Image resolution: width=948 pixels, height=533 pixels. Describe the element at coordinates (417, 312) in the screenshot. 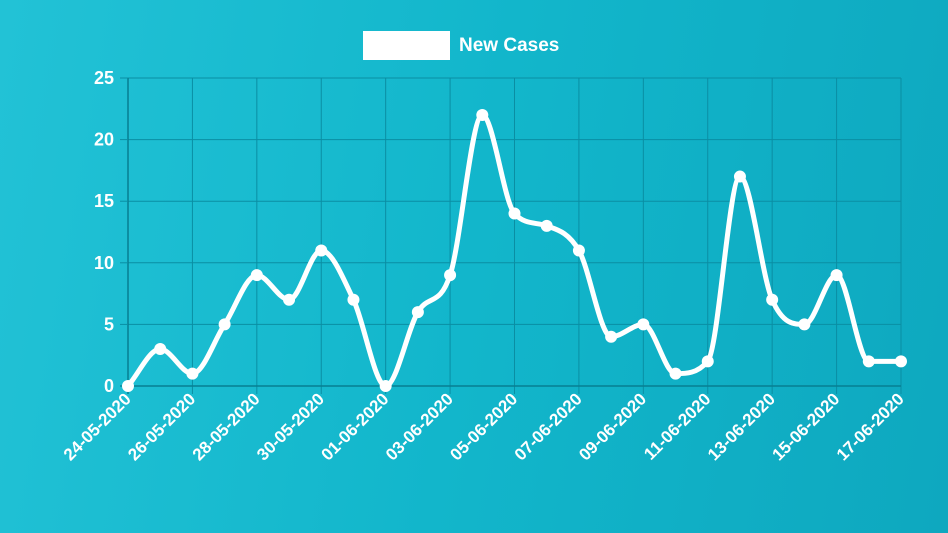

I see `data-point-02-06-2020` at that location.